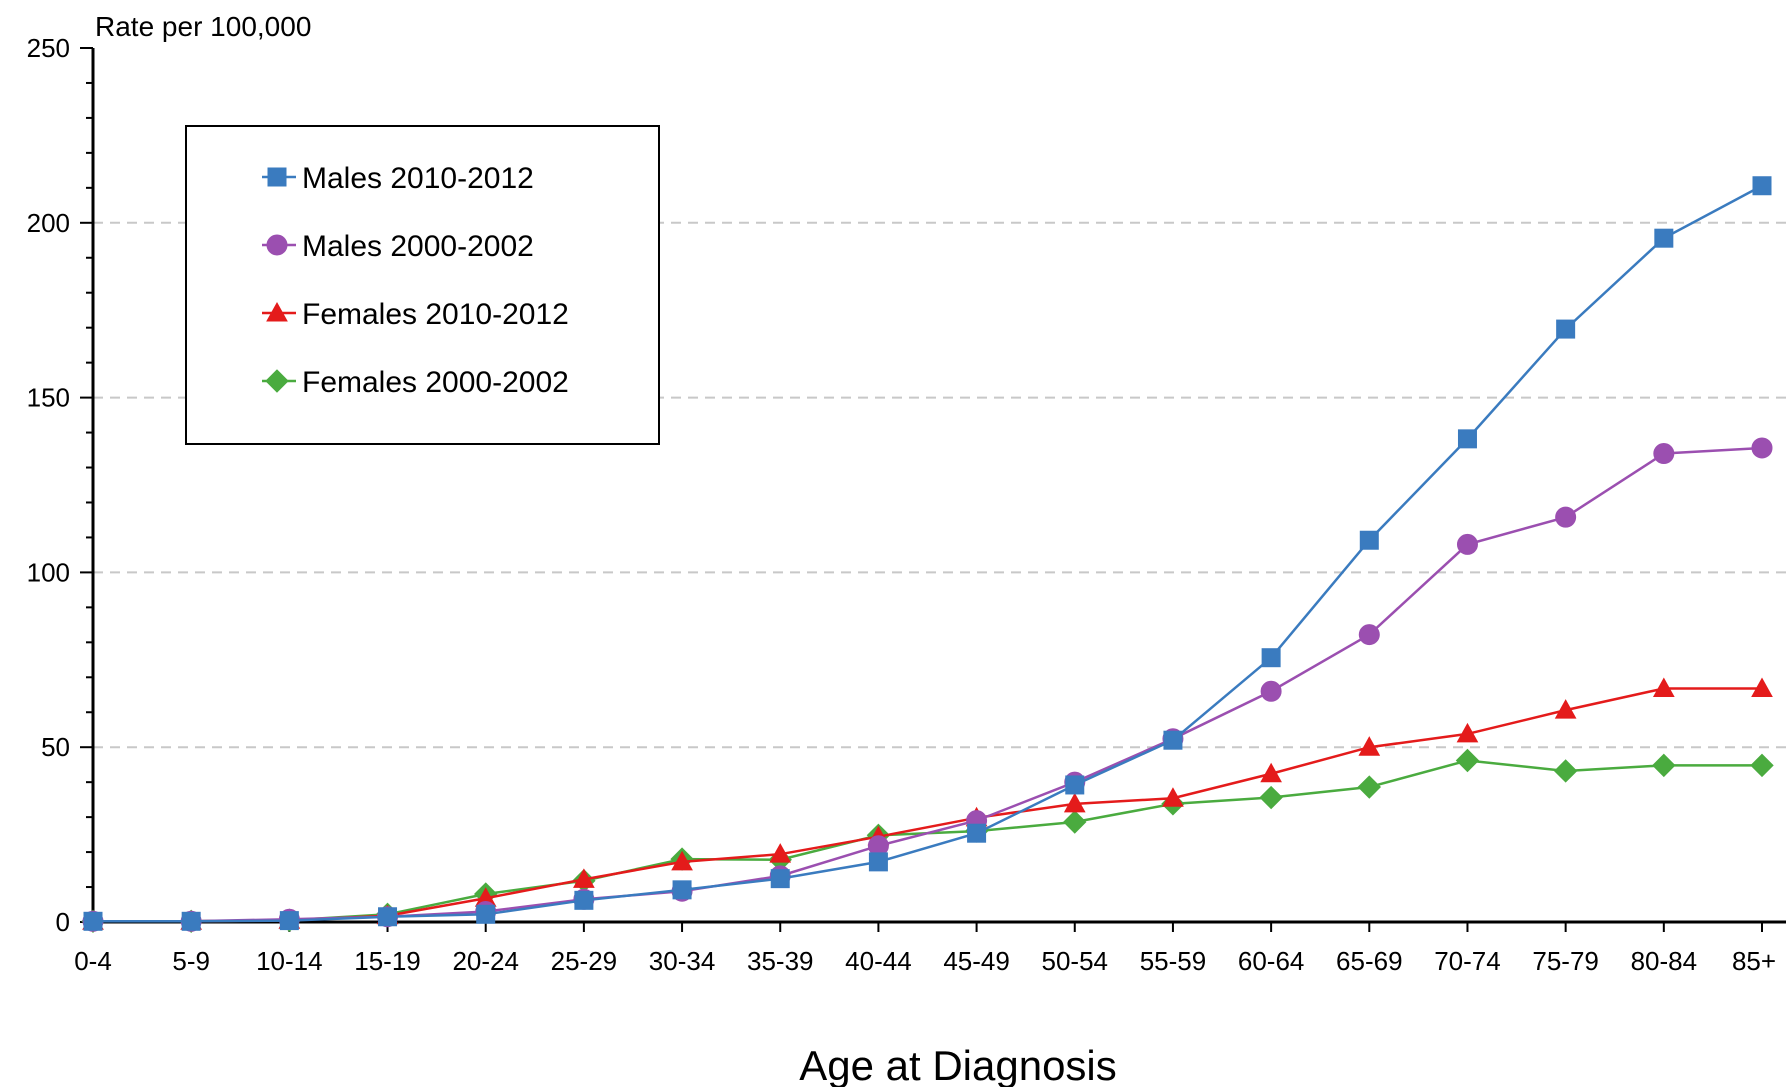  I want to click on x-tick-label: 75-79, so click(1565, 961).